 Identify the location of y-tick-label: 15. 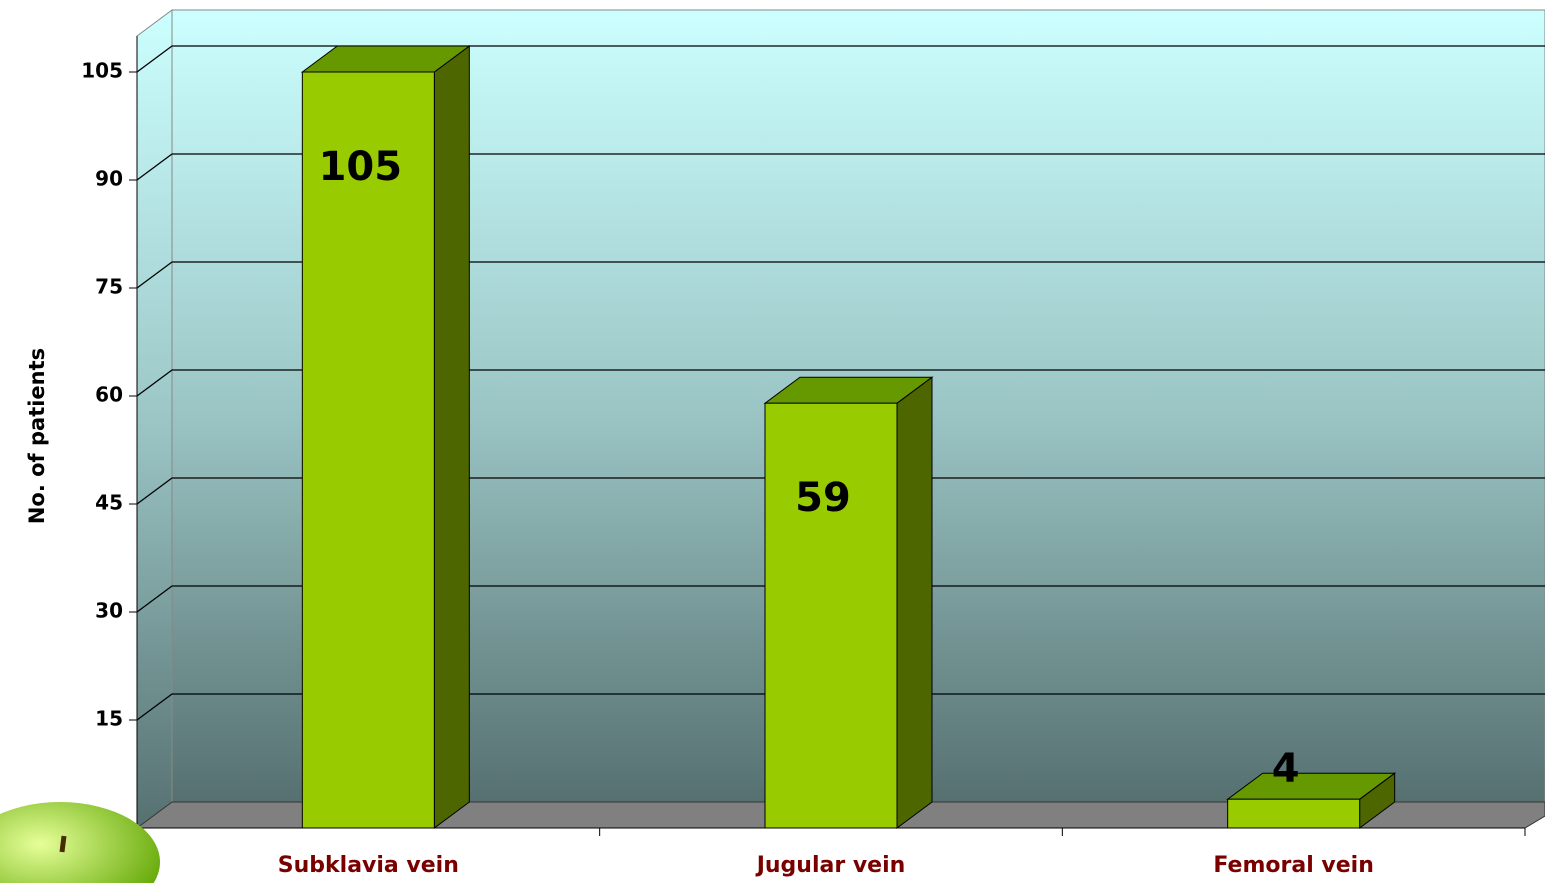
(109, 719).